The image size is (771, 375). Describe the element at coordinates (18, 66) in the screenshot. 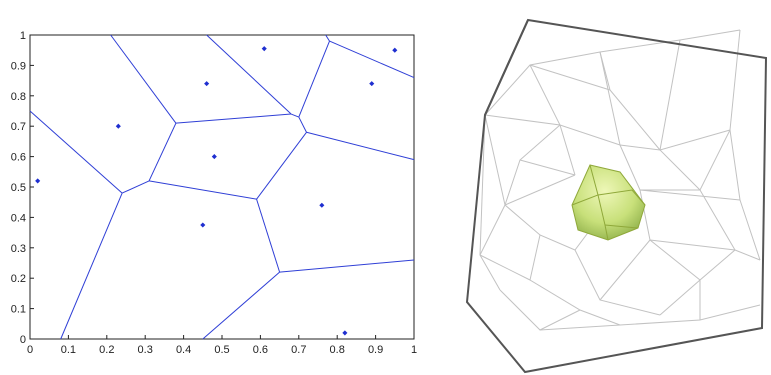

I see `y-tick-label: 0.9` at that location.